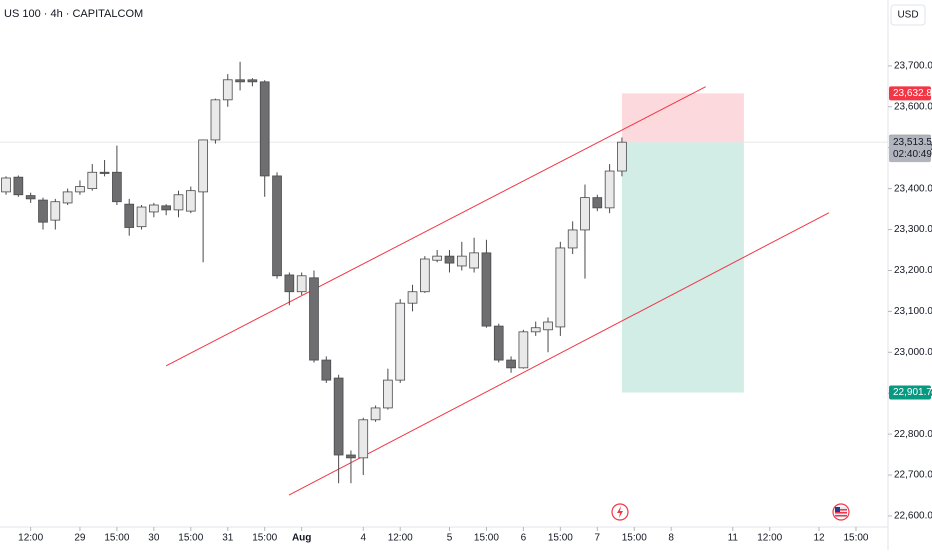  What do you see at coordinates (301, 538) in the screenshot?
I see `x-tick-label: Aug` at bounding box center [301, 538].